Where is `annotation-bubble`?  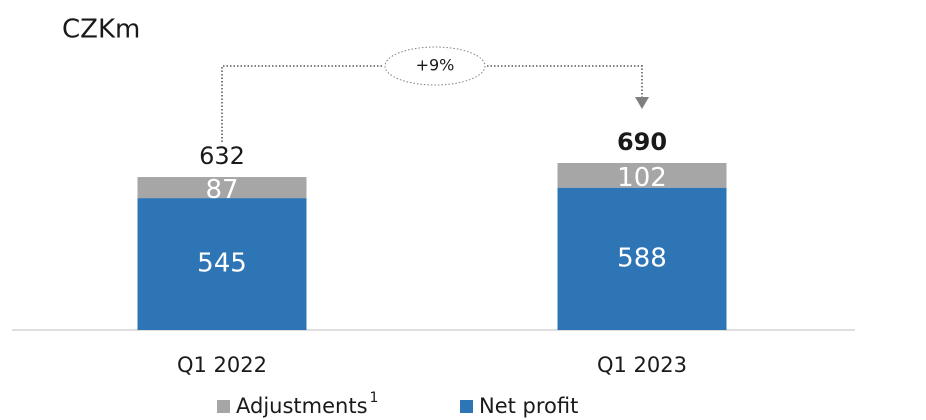
annotation-bubble is located at coordinates (435, 66).